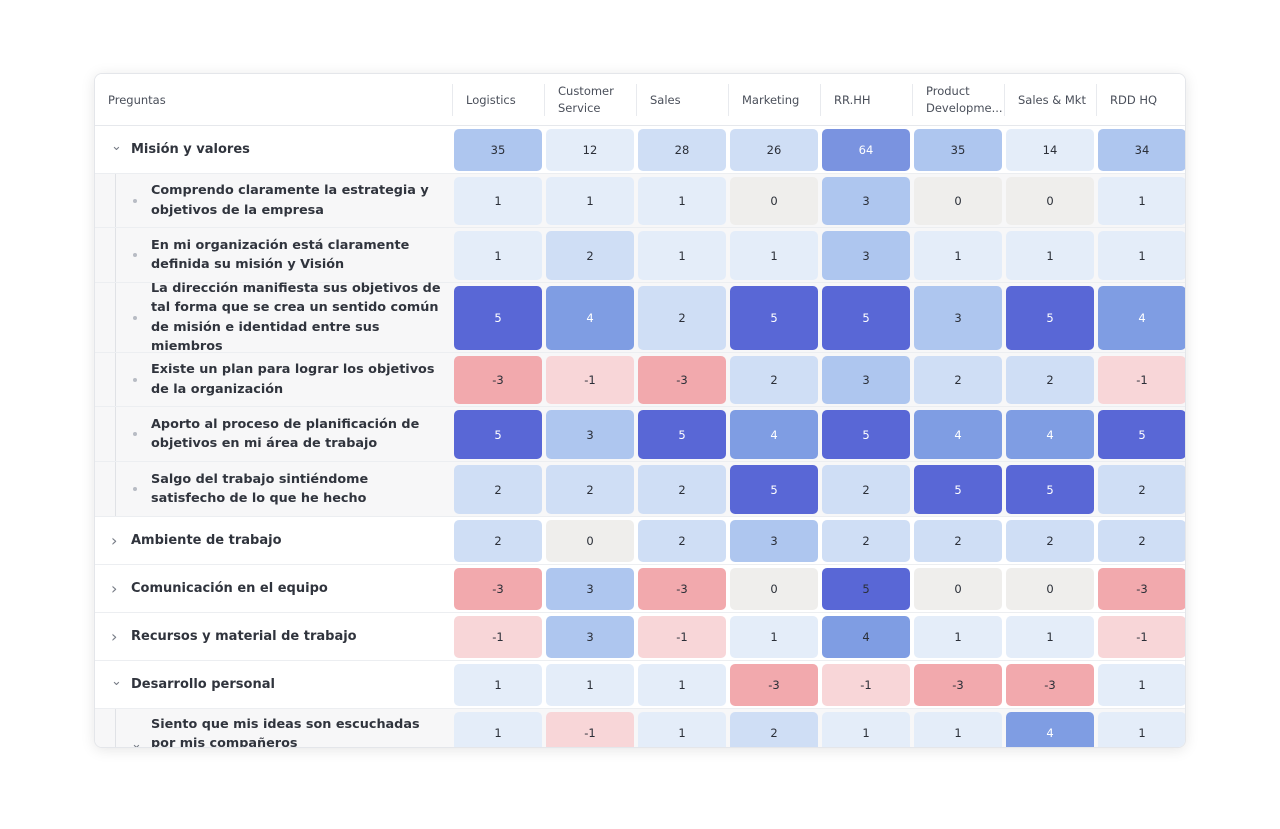 The height and width of the screenshot is (829, 1280). What do you see at coordinates (590, 150) in the screenshot?
I see `score-cell: 12` at bounding box center [590, 150].